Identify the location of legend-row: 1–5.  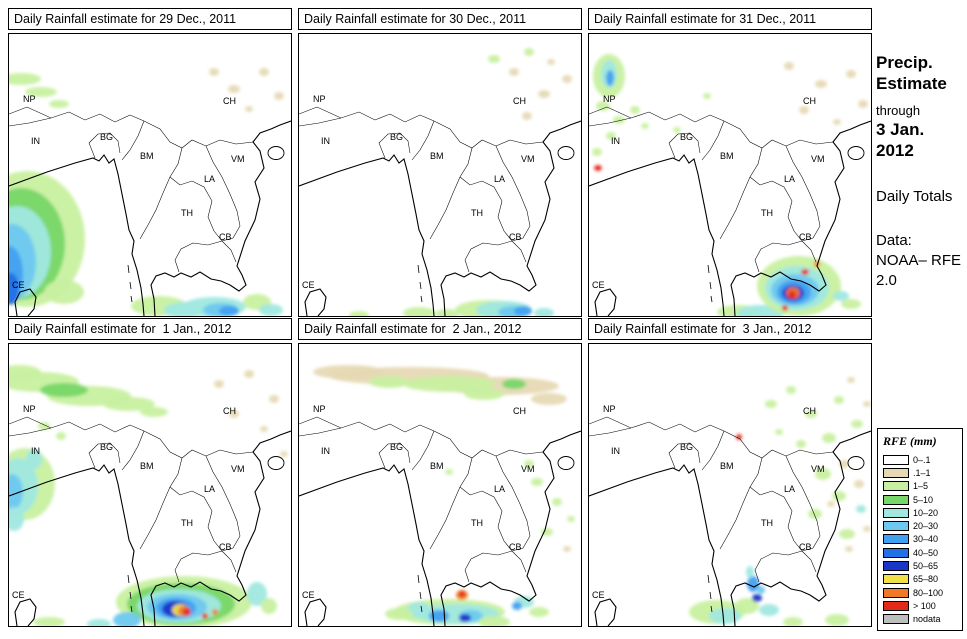
(921, 486).